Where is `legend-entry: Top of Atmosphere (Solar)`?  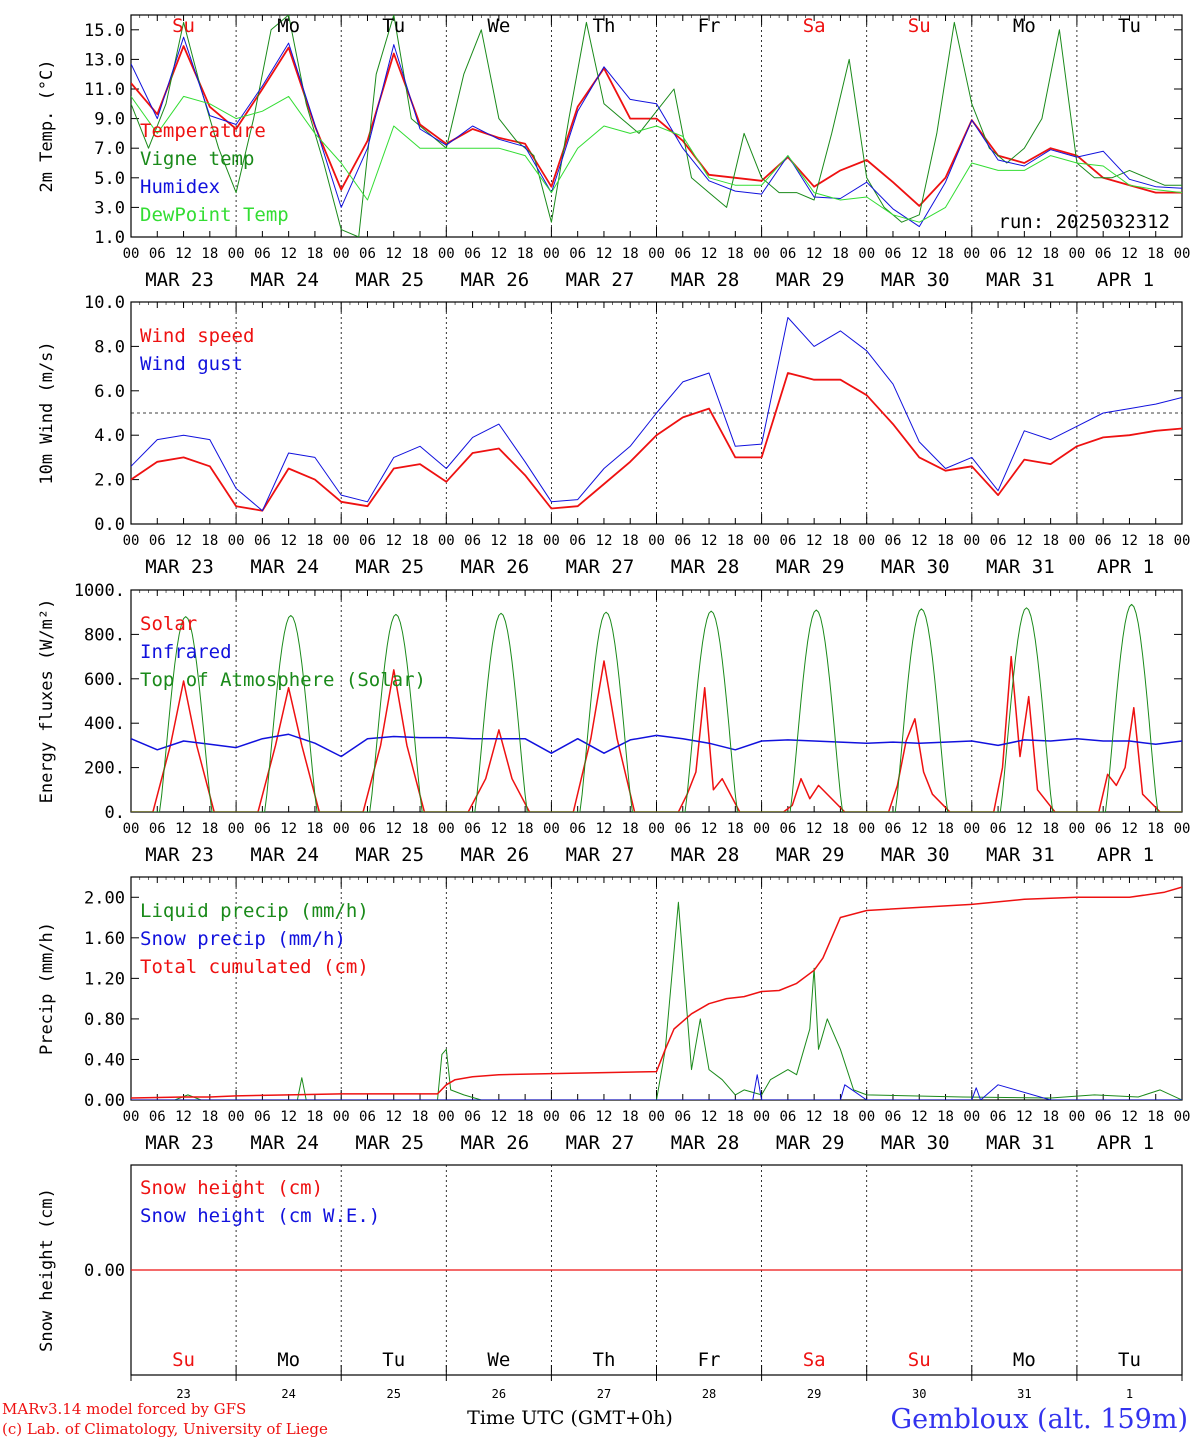 legend-entry: Top of Atmosphere (Solar) is located at coordinates (283, 680).